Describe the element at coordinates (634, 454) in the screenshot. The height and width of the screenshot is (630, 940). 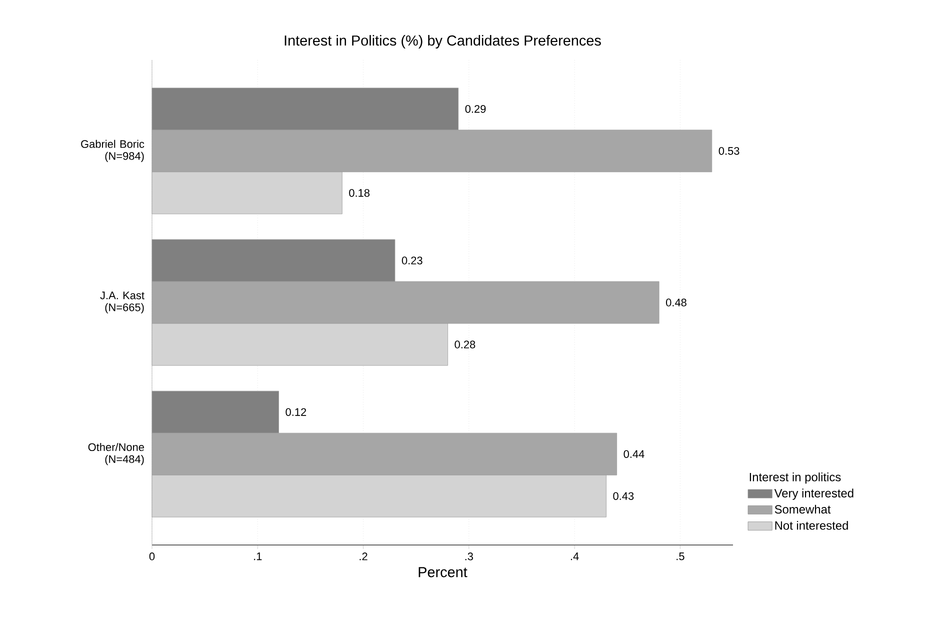
I see `data-label: 0.44` at that location.